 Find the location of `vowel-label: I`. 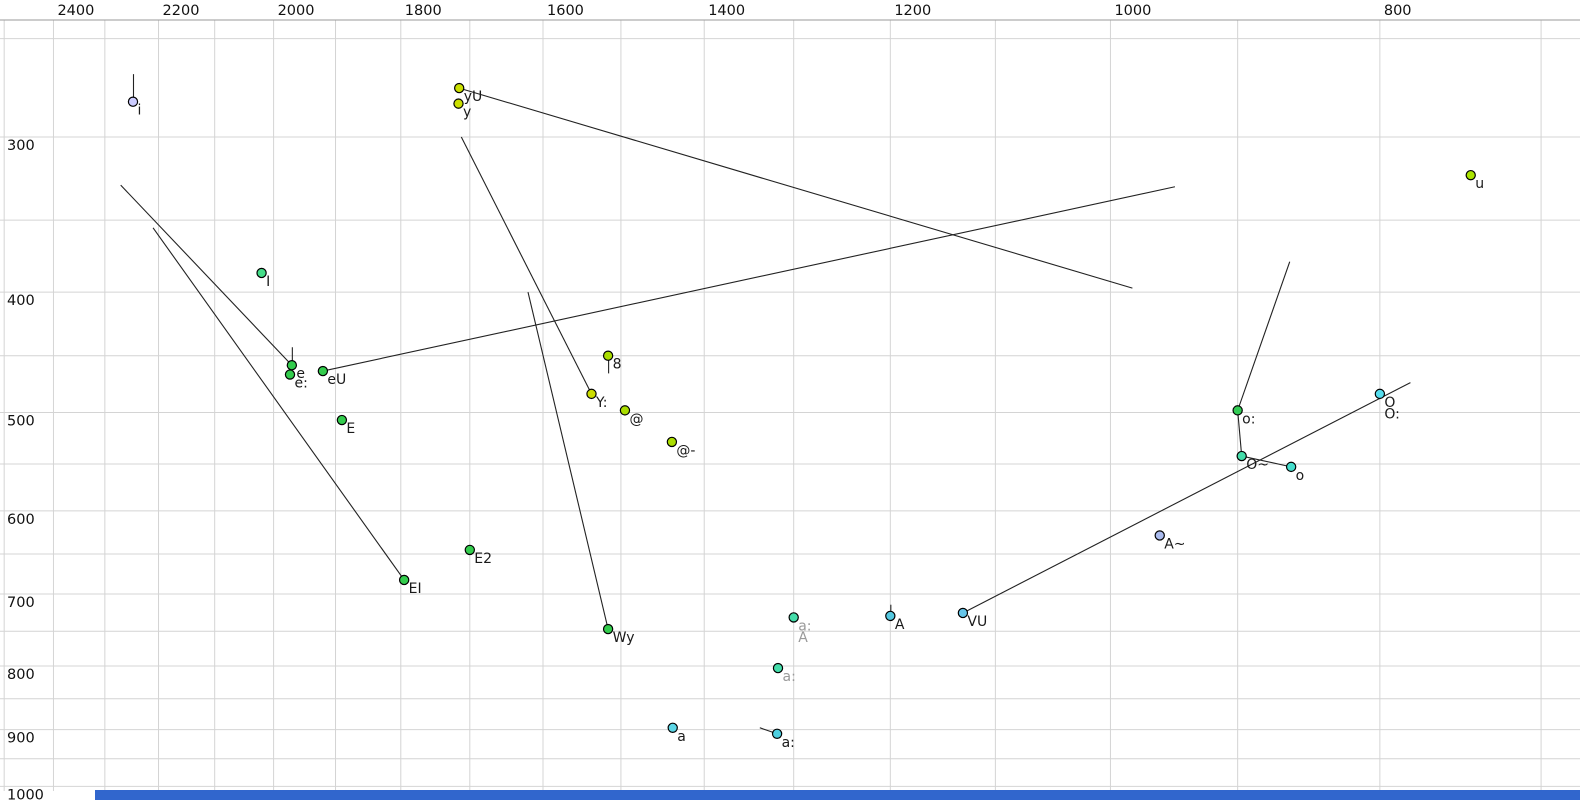

vowel-label: I is located at coordinates (268, 282).